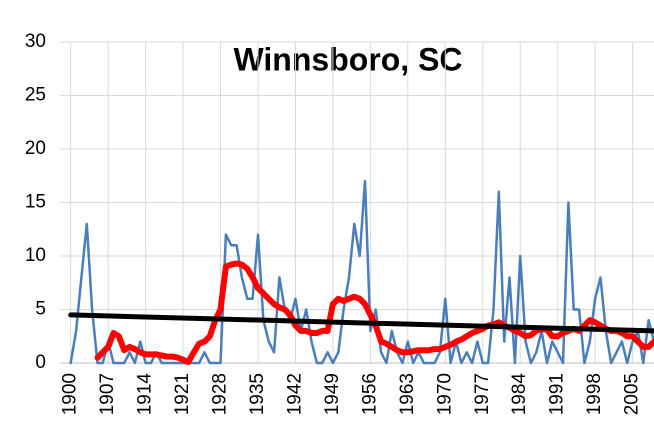 The width and height of the screenshot is (654, 447). Describe the element at coordinates (145, 394) in the screenshot. I see `x-tick-label: 1914` at that location.